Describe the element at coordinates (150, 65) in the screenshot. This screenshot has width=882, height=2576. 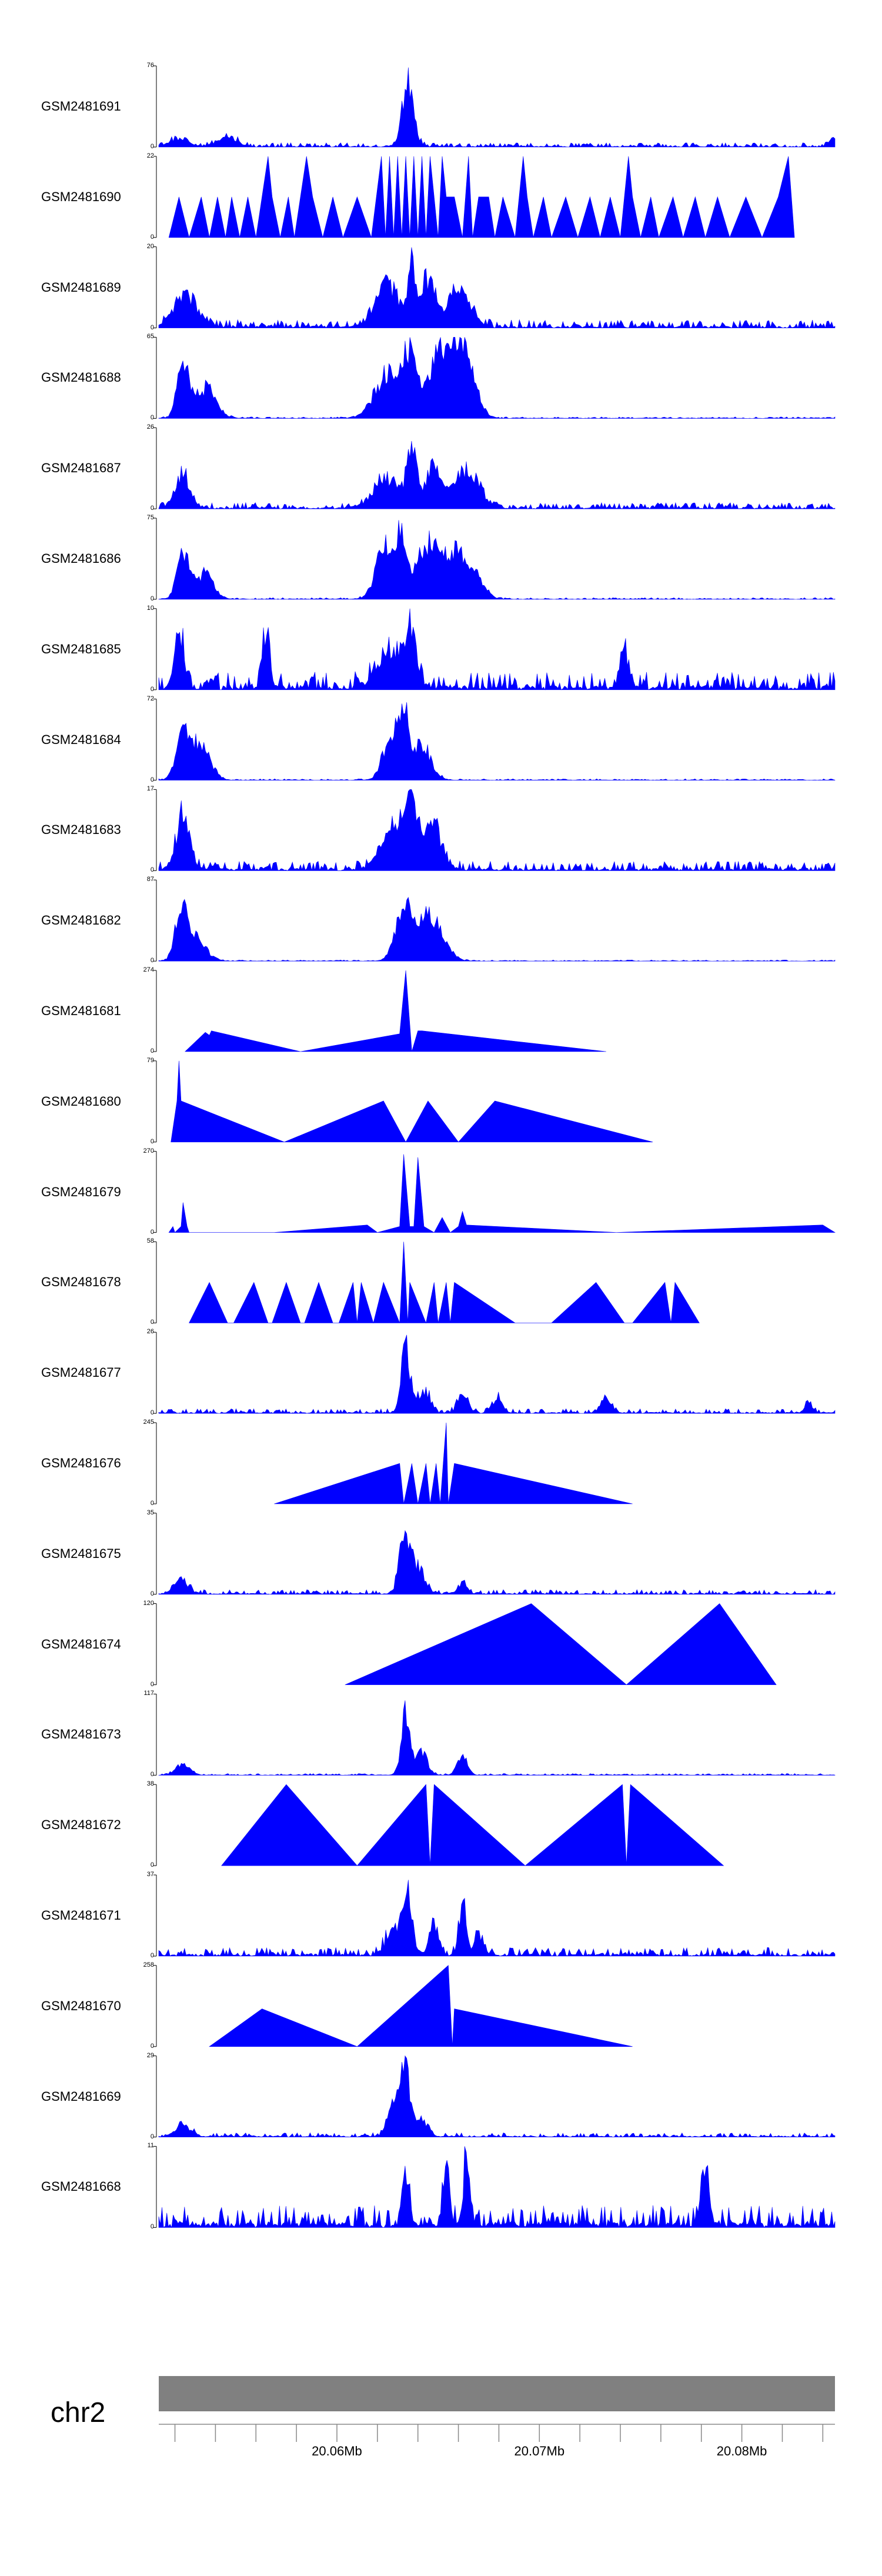
I see `y-tick-label: 76` at that location.